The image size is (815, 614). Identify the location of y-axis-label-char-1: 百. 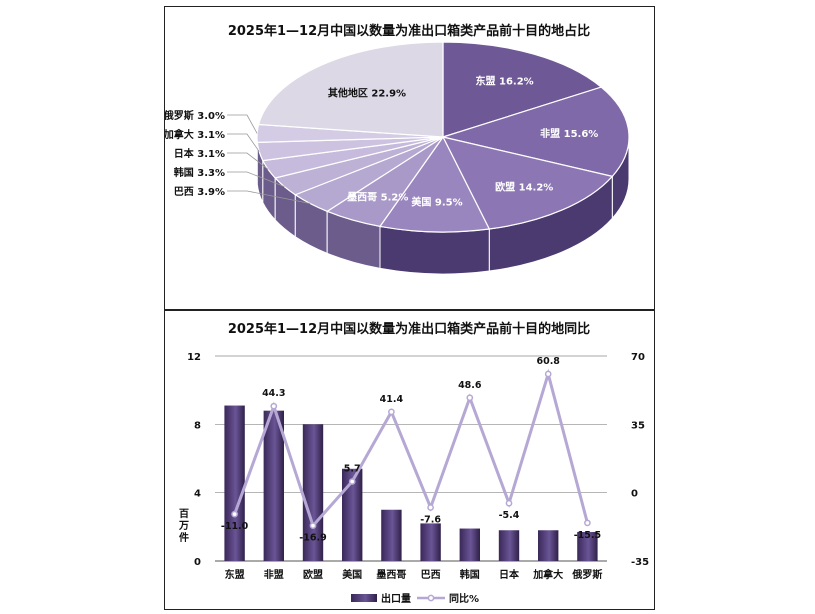
(184, 514).